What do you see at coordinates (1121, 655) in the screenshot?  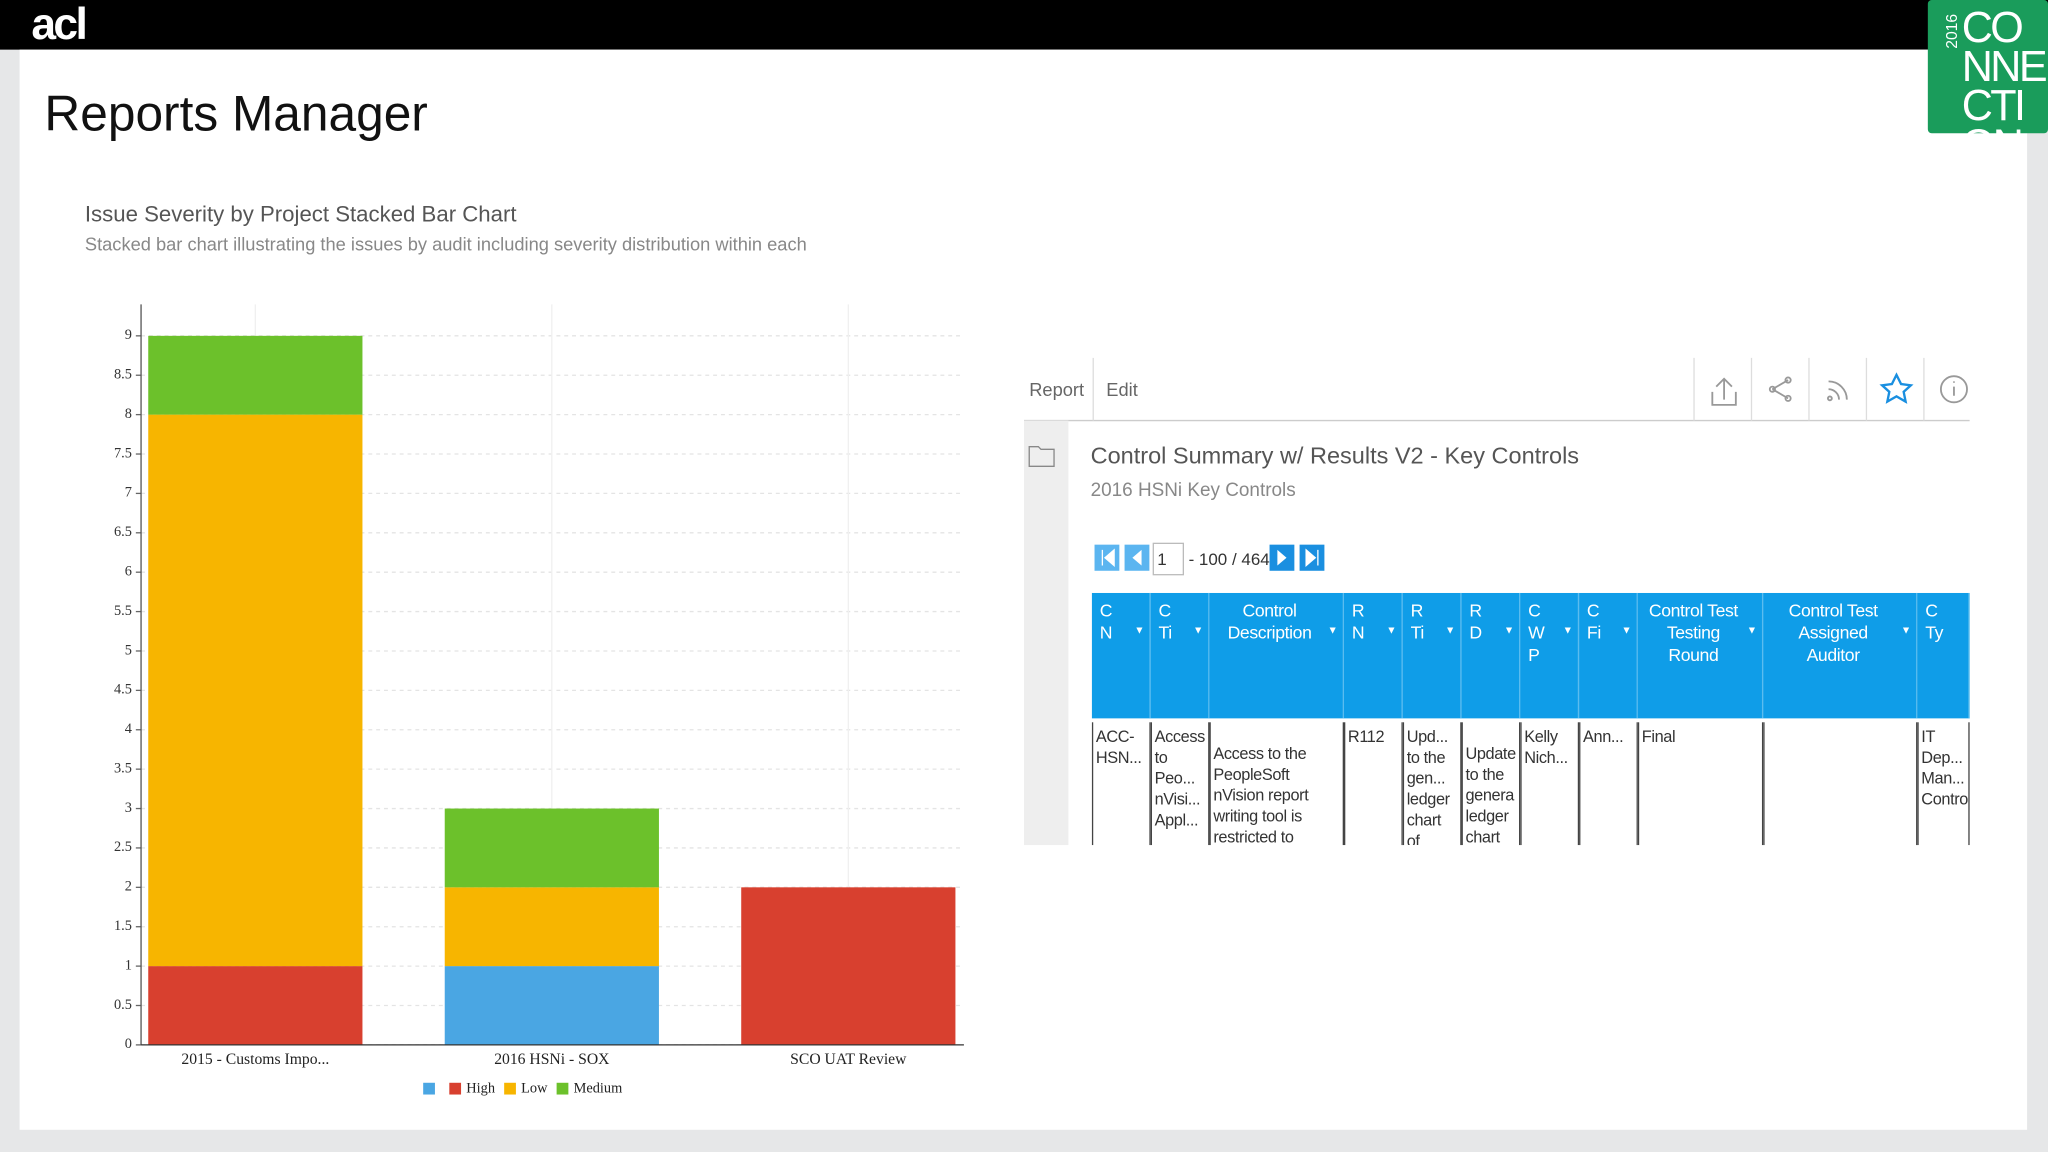 I see `column-header: C N ▼` at bounding box center [1121, 655].